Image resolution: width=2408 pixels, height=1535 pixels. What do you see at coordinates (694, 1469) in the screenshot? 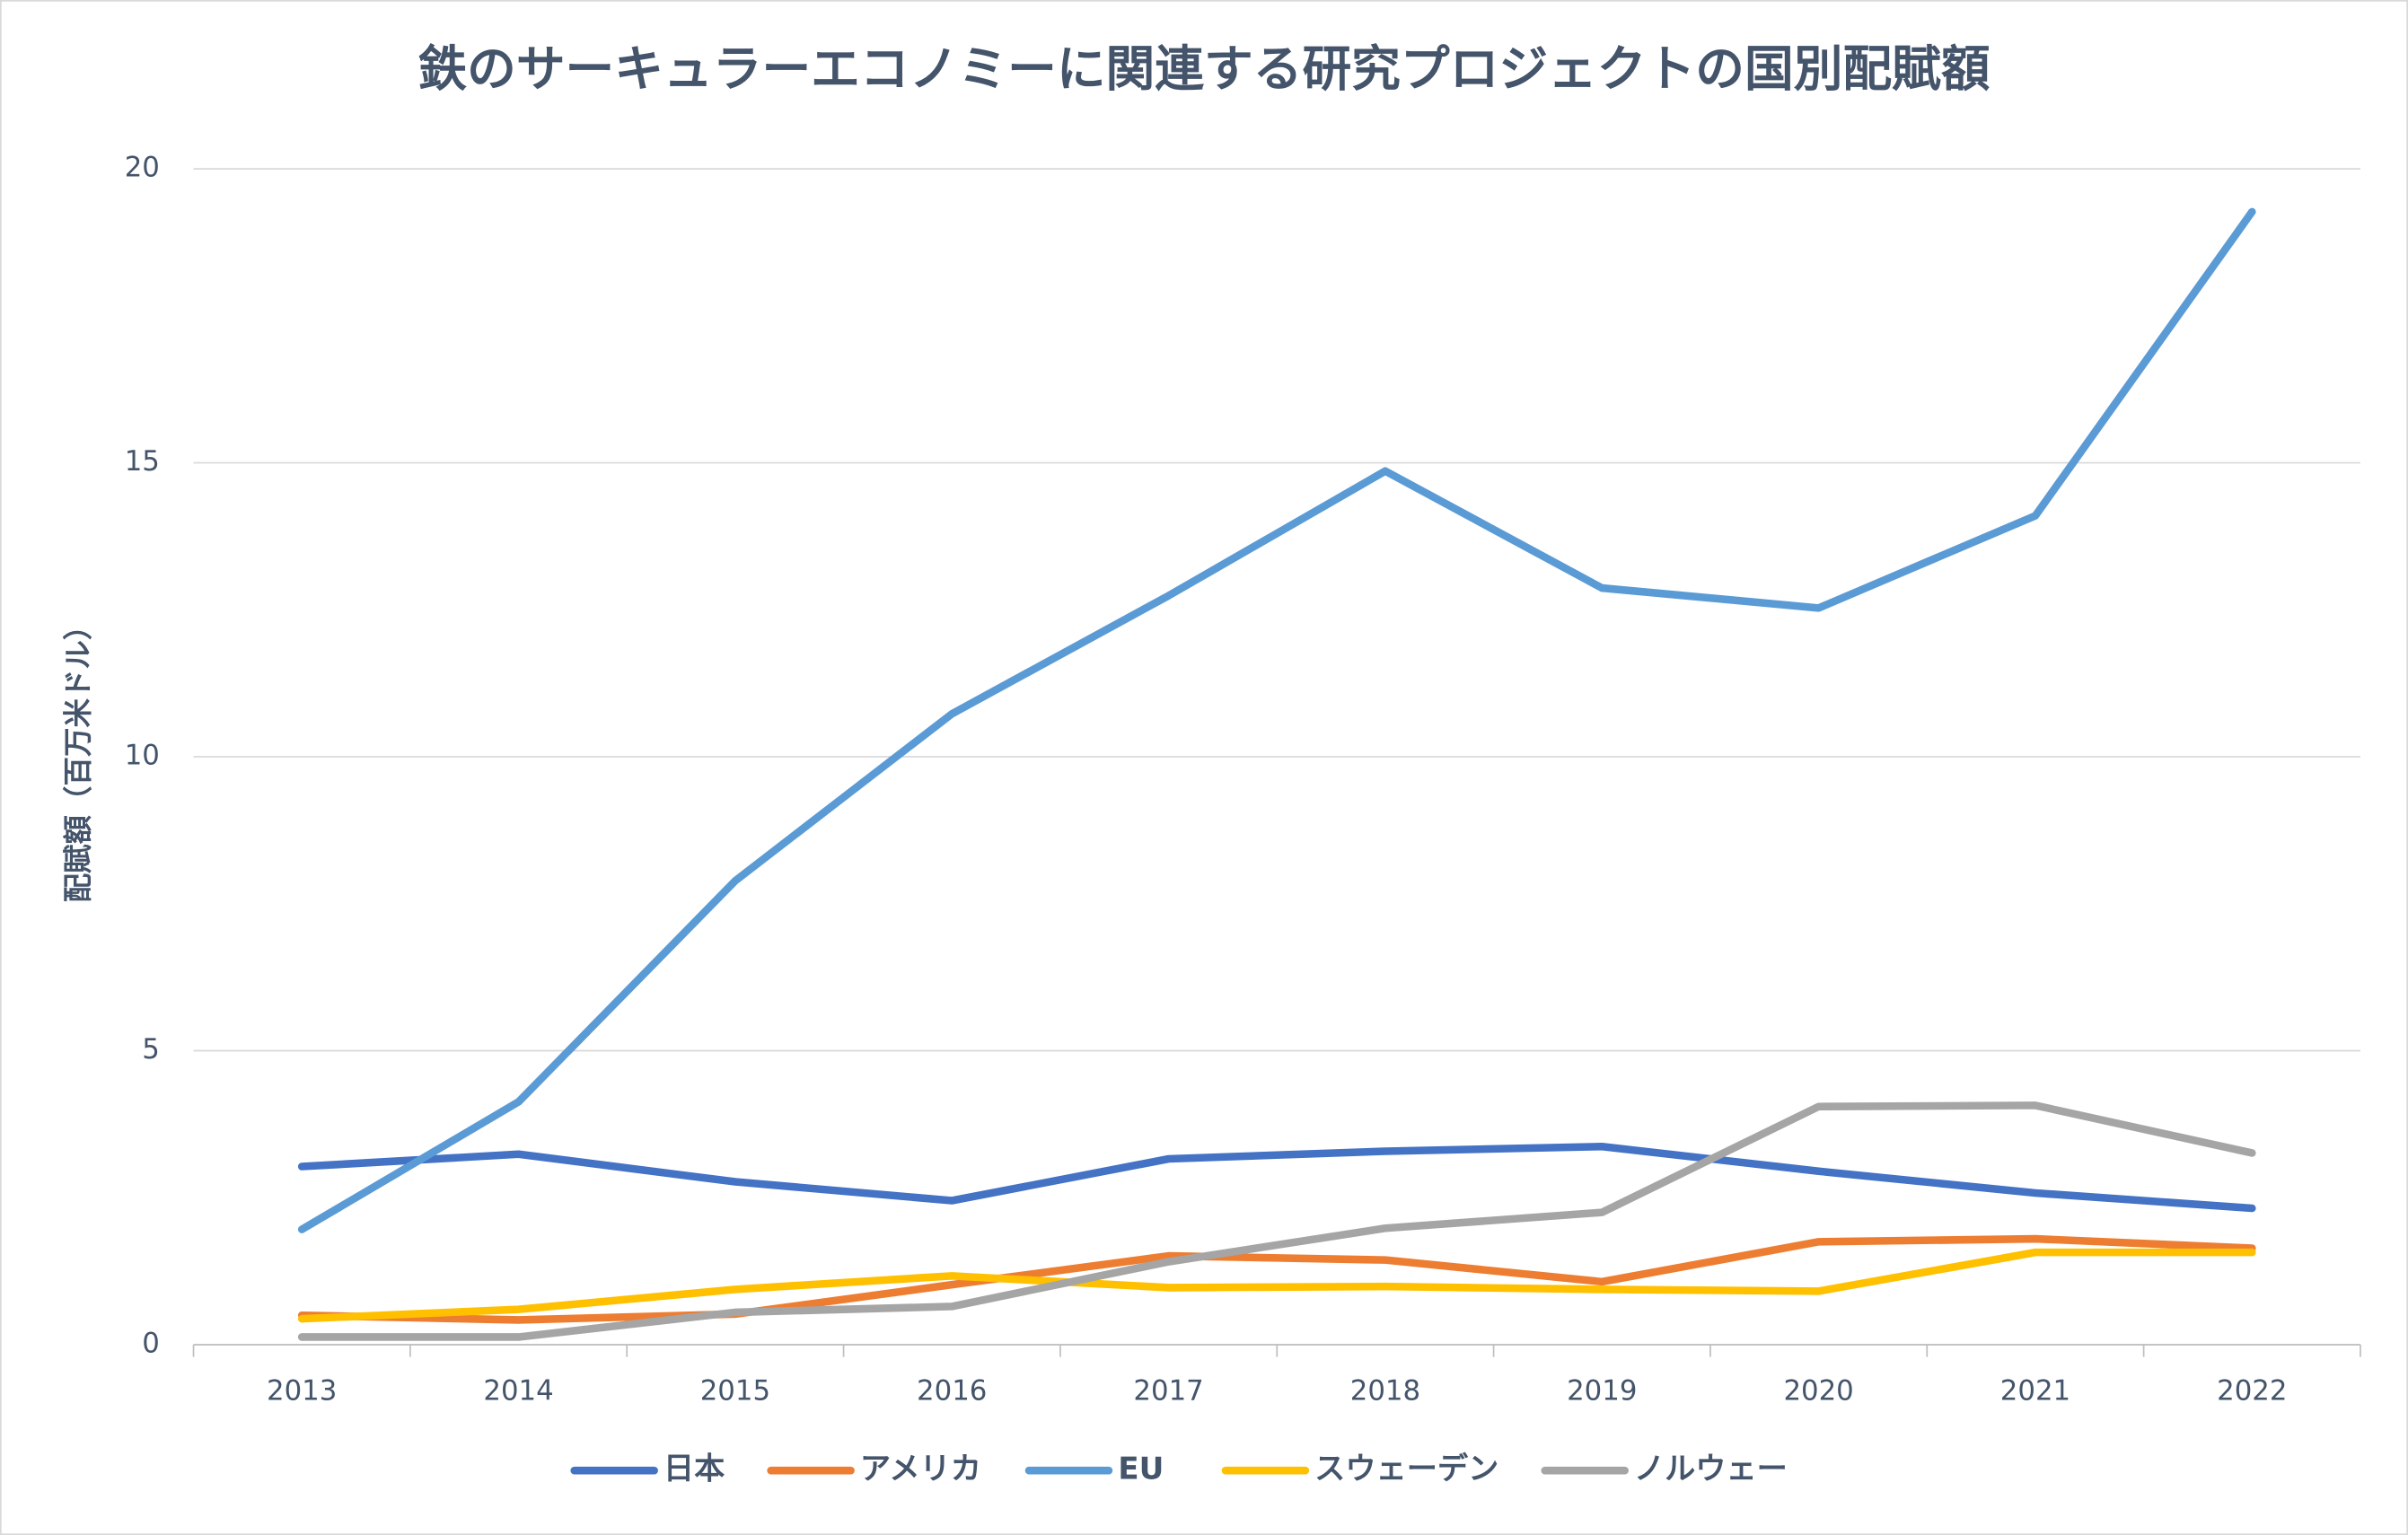
I see `legend-label: 日本` at bounding box center [694, 1469].